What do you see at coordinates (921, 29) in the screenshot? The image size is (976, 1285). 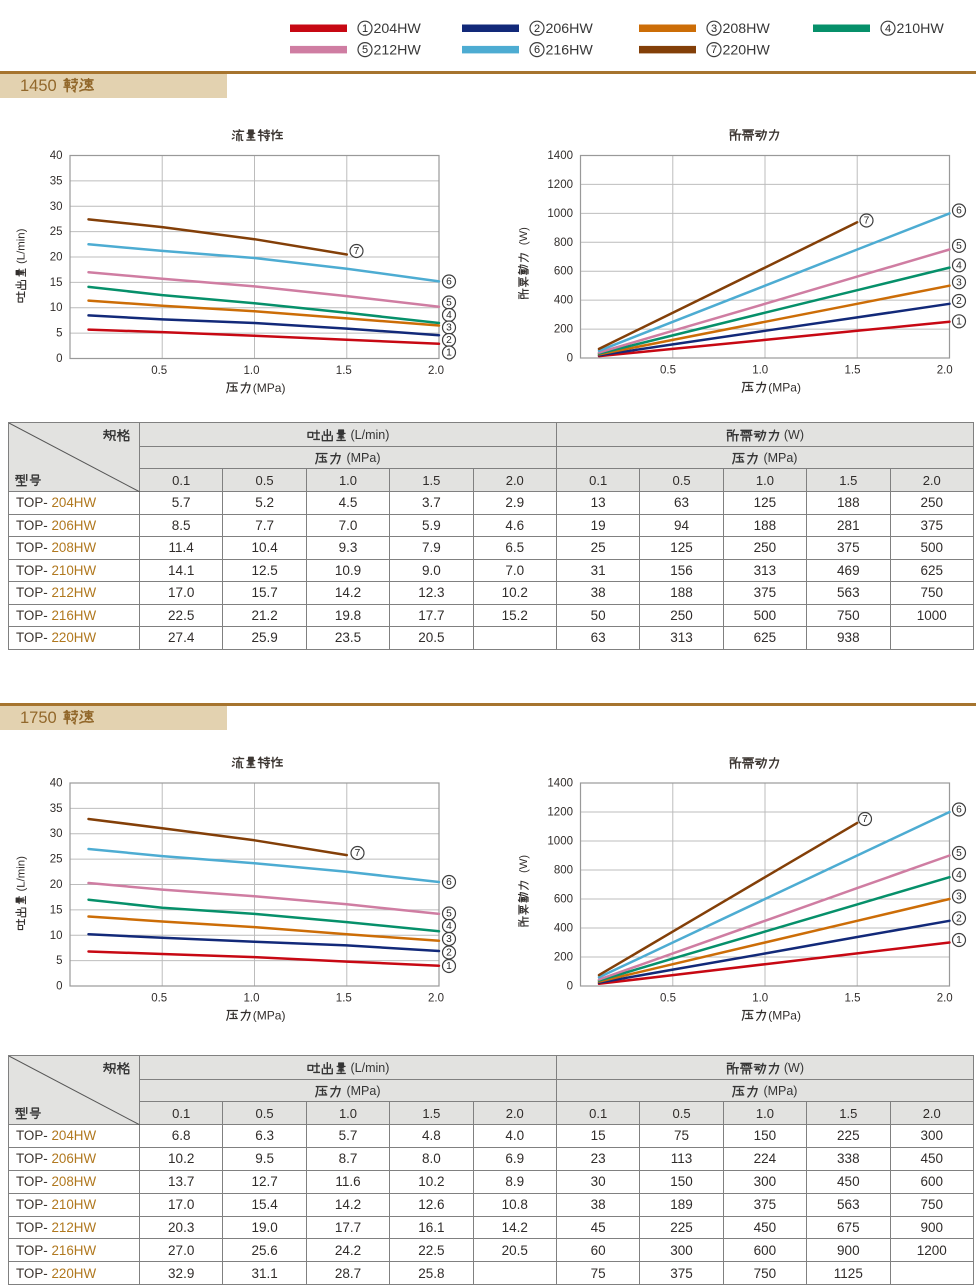 I see `svg-text: 210HW` at bounding box center [921, 29].